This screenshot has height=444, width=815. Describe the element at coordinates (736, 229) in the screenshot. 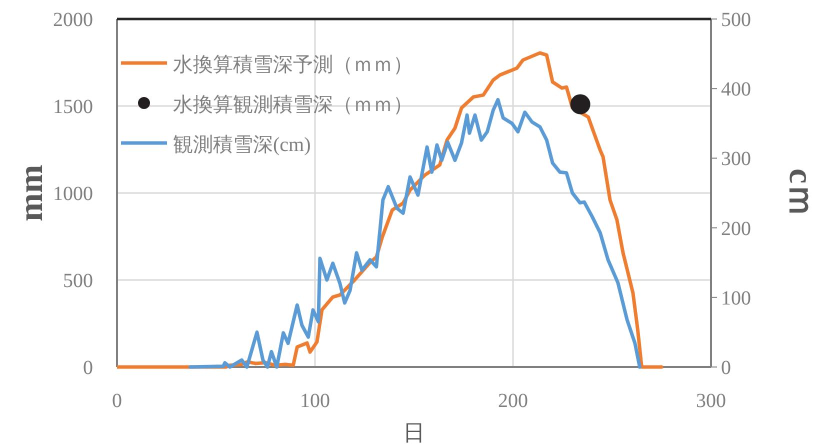

I see `y2-tick-label: 200` at that location.